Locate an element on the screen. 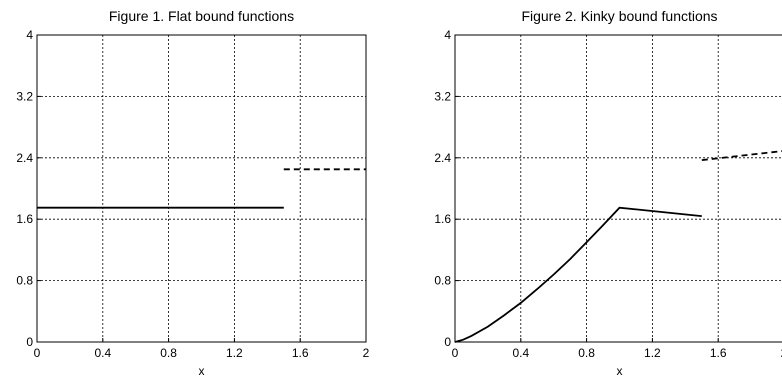 This screenshot has height=381, width=782. chart-title: Figure 1. Flat bound functions is located at coordinates (201, 16).